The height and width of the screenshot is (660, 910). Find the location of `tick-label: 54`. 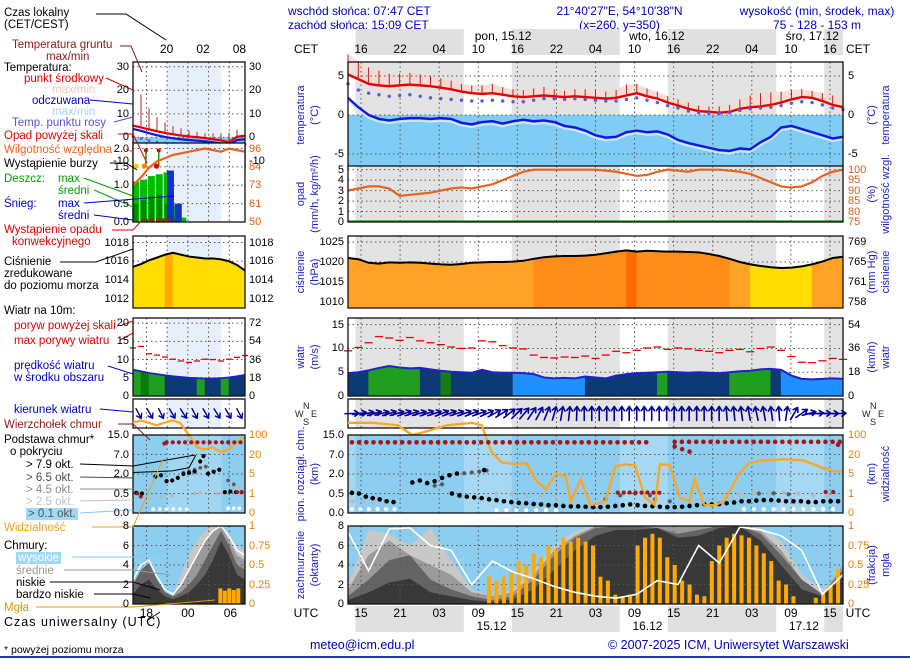

tick-label: 54 is located at coordinates (255, 341).